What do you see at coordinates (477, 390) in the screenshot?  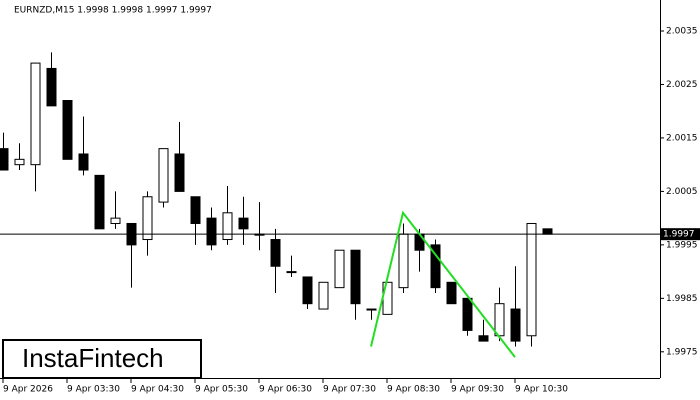 I see `x-tick-label: 9 Apr 09:30` at bounding box center [477, 390].